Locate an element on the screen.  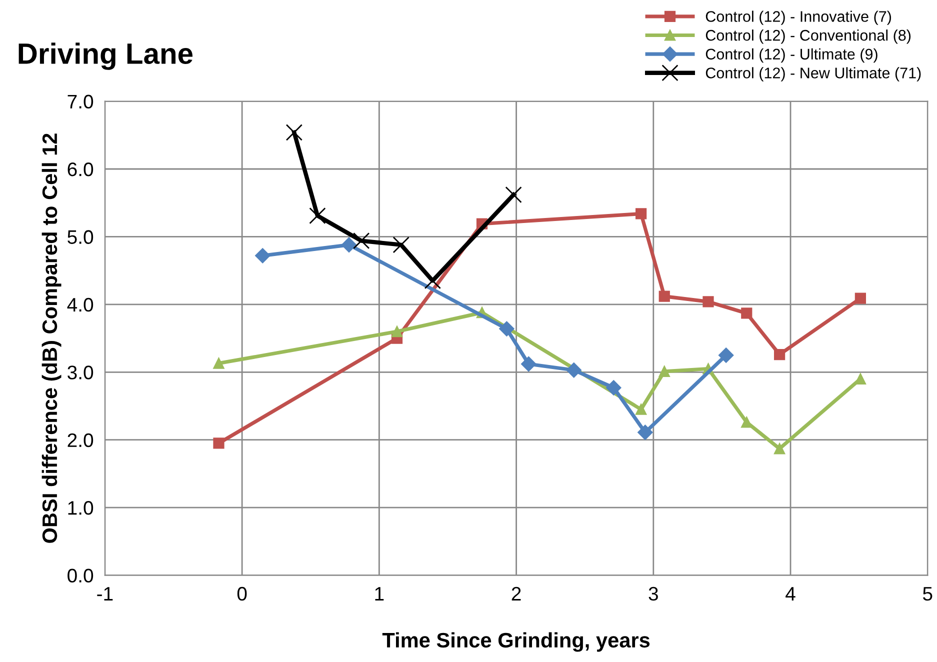
x-tick-label: 3 is located at coordinates (653, 593).